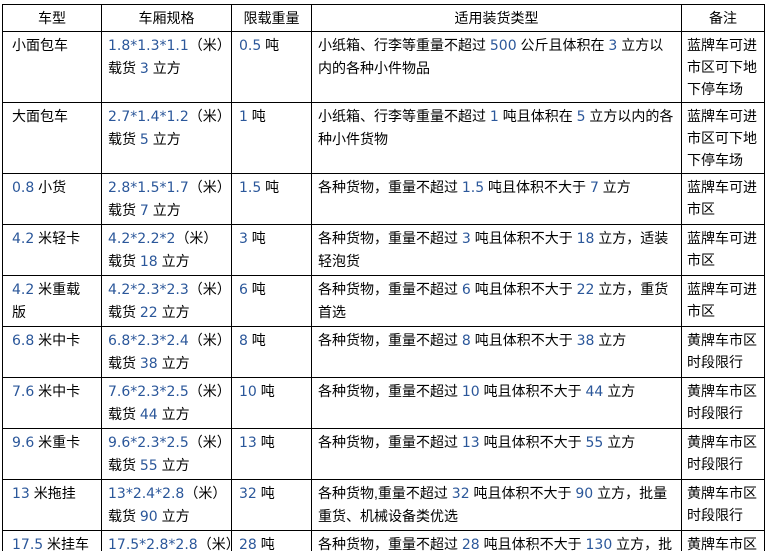 The height and width of the screenshot is (551, 766). Describe the element at coordinates (169, 340) in the screenshot. I see `spec-dimensions: 6.8*2.3*2.4（米）` at that location.